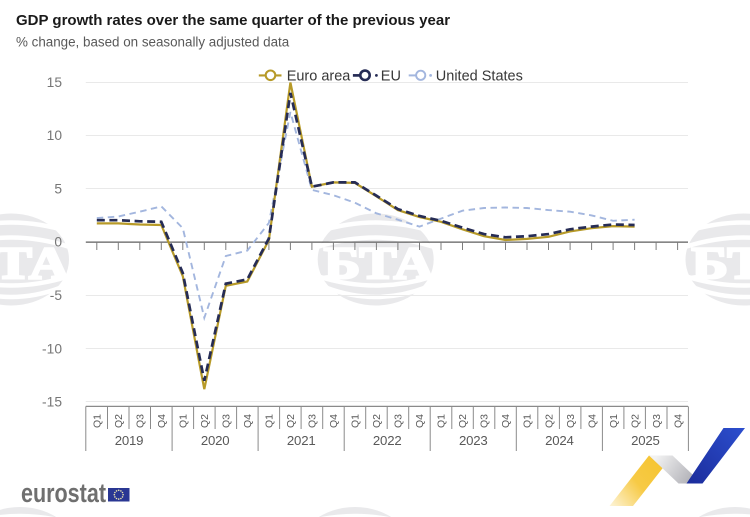 Image resolution: width=750 pixels, height=517 pixels. What do you see at coordinates (215, 440) in the screenshot?
I see `svg-text: 2020` at bounding box center [215, 440].